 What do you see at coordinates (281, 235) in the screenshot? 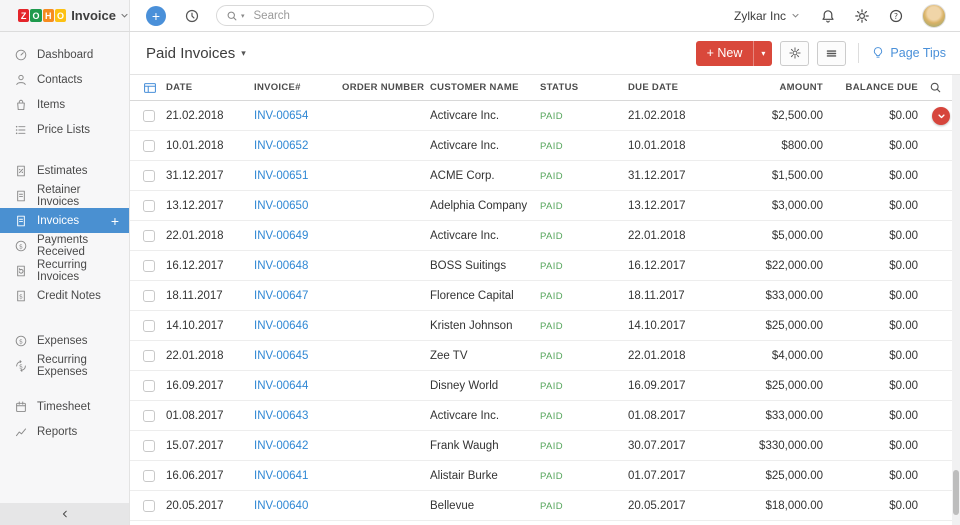
I see `invoice-number-link: INV-00649` at bounding box center [281, 235].